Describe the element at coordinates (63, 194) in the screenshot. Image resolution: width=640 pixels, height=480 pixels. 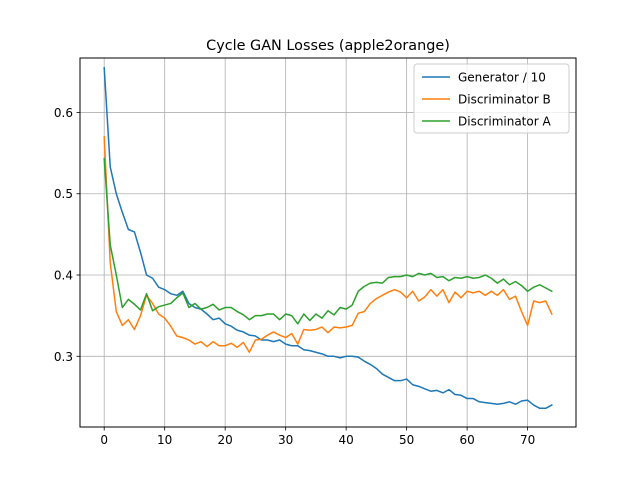
I see `y-tick-label: 0.5` at that location.